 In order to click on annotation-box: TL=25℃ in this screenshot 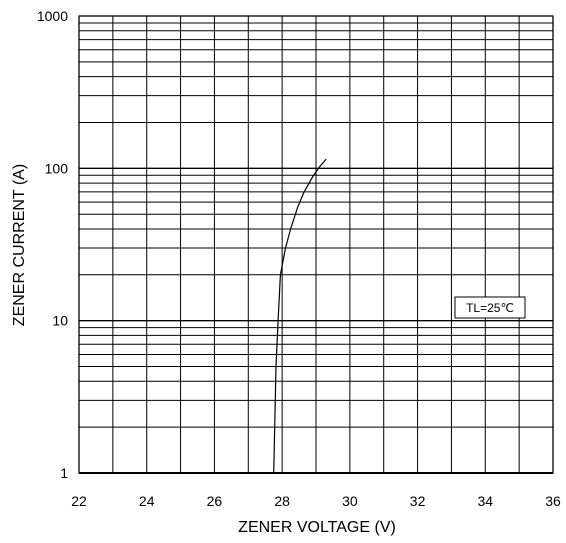, I will do `click(490, 307)`.